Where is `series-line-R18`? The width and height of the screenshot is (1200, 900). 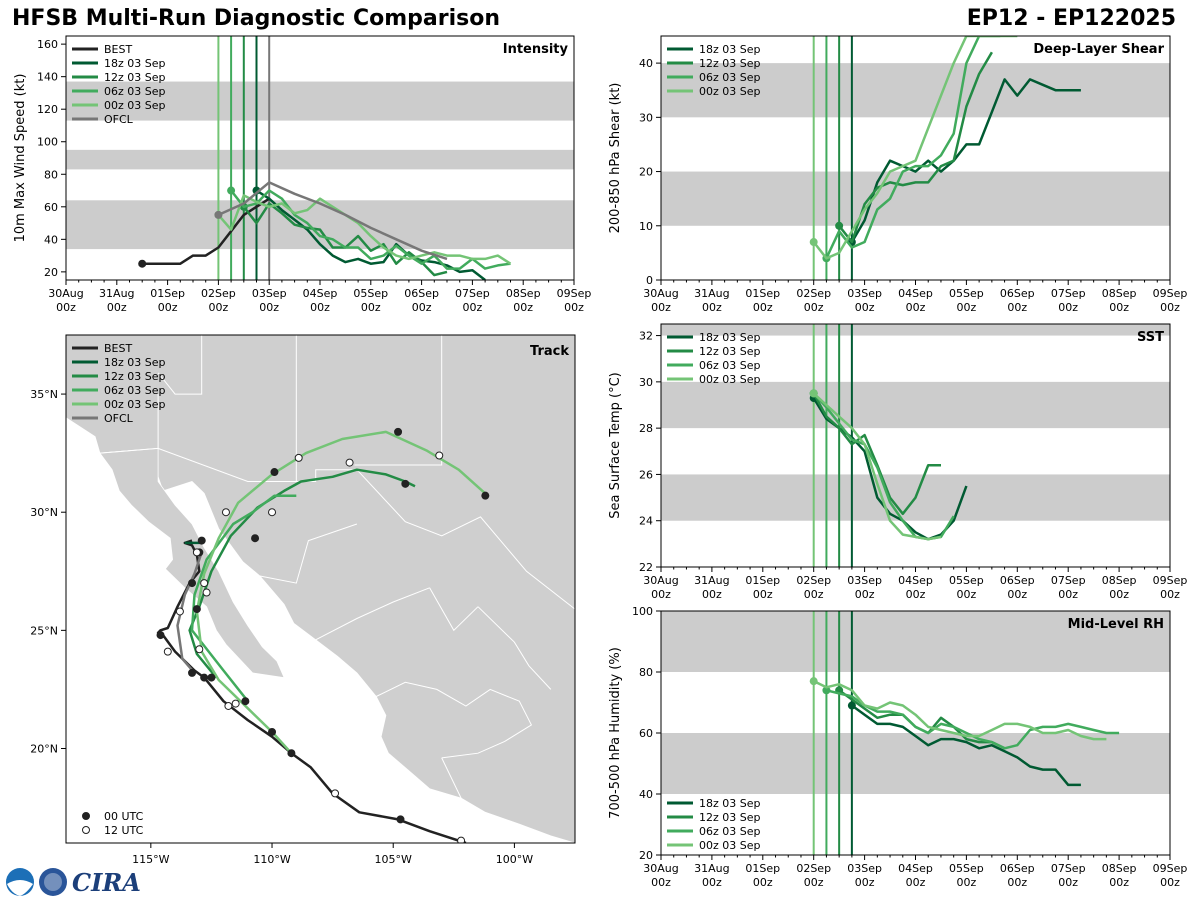
series-line-R18 is located at coordinates (370, 234).